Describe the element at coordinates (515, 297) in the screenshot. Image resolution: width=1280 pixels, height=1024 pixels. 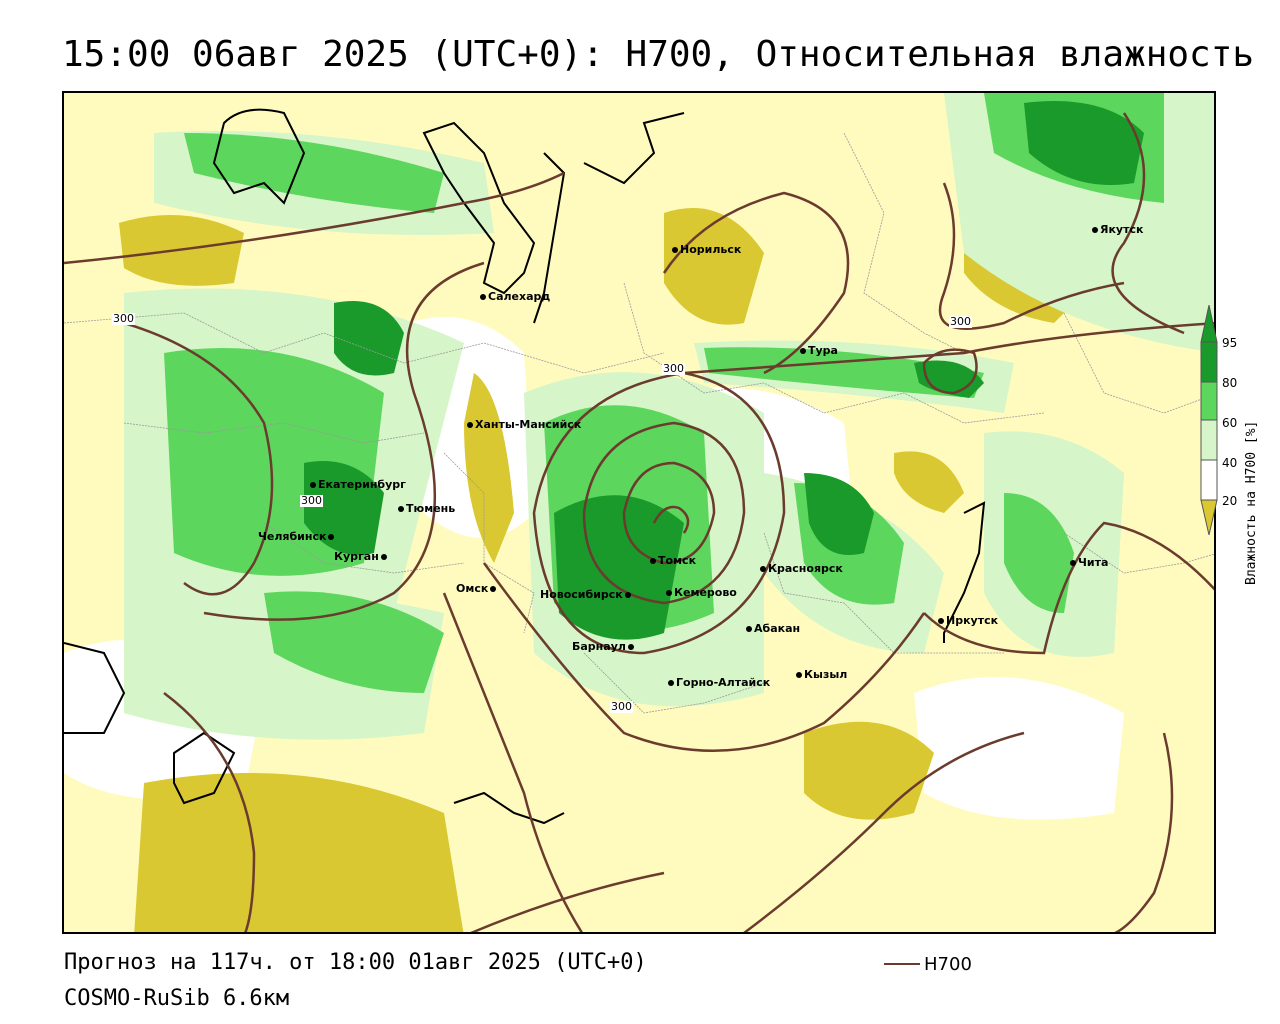
I see `city-salekhard: Салехард` at that location.